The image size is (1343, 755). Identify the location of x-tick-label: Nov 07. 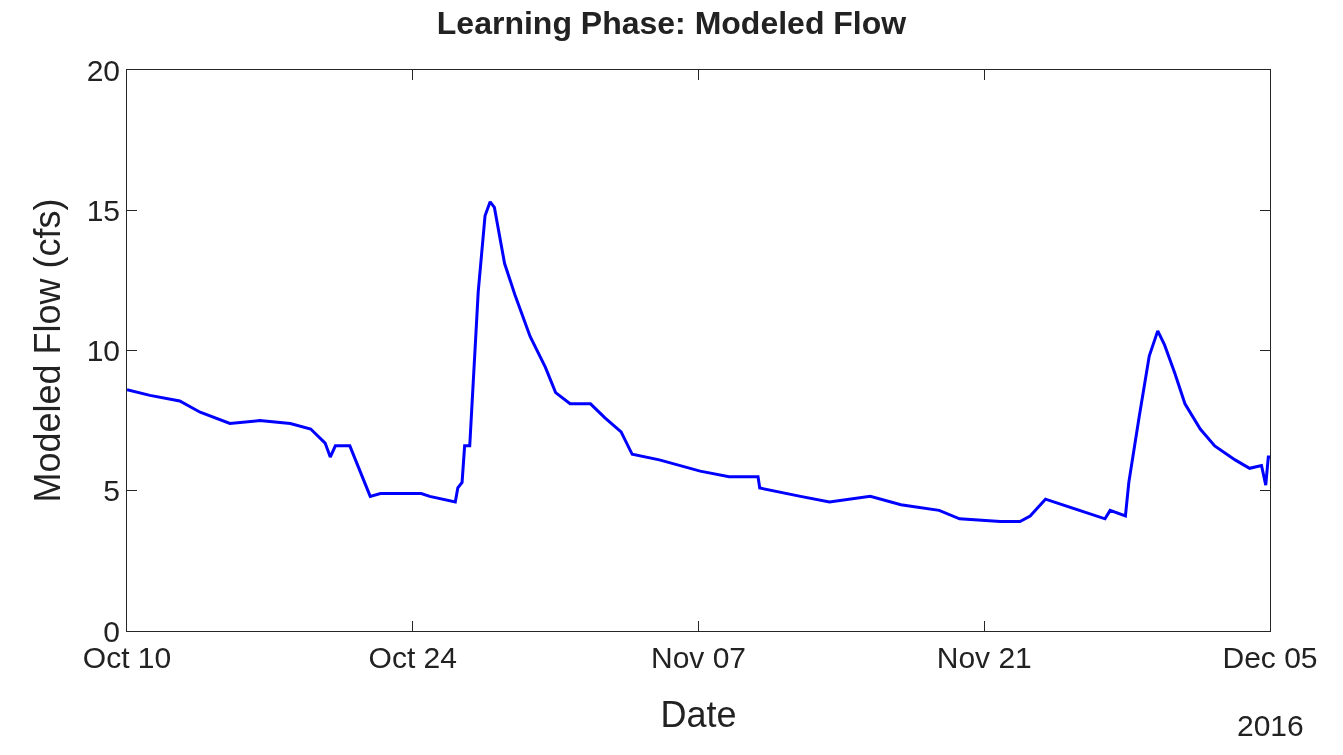
(698, 657).